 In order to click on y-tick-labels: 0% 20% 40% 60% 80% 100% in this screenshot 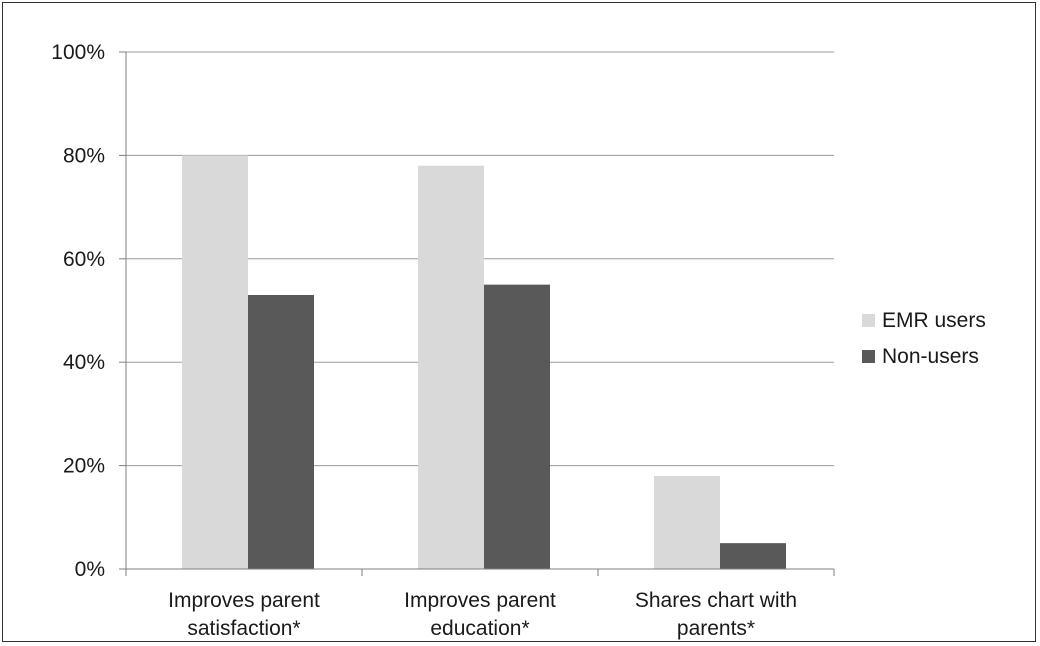, I will do `click(78, 311)`.